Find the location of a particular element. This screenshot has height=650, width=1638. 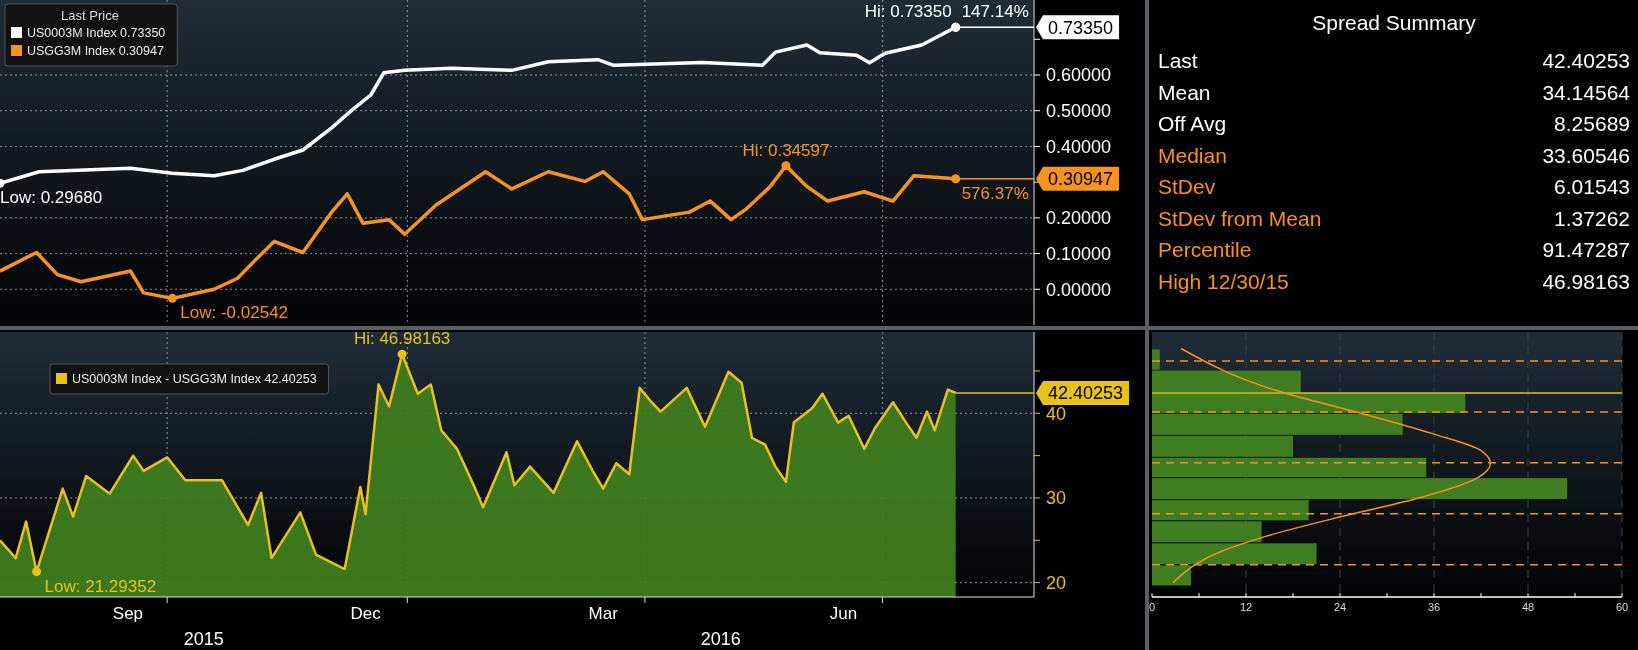

x-tick-label: Mar is located at coordinates (603, 613).